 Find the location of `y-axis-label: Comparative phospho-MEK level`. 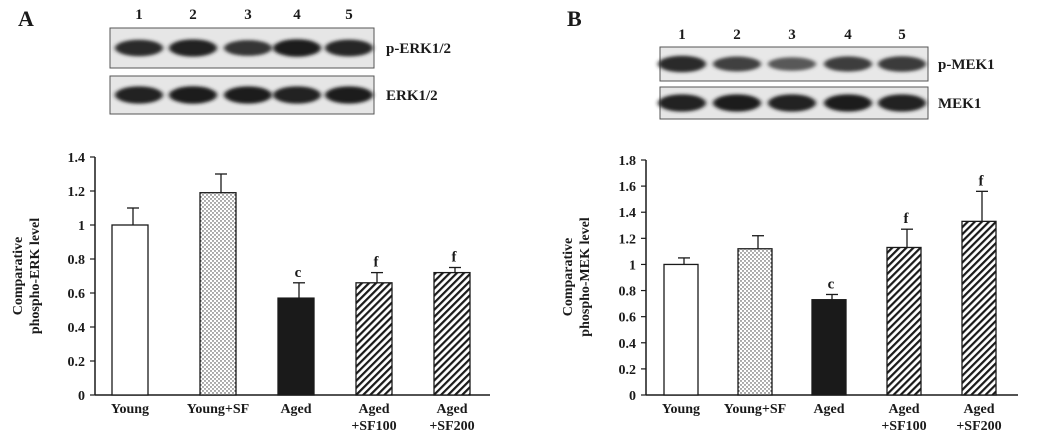

y-axis-label: Comparative phospho-MEK level is located at coordinates (577, 277).